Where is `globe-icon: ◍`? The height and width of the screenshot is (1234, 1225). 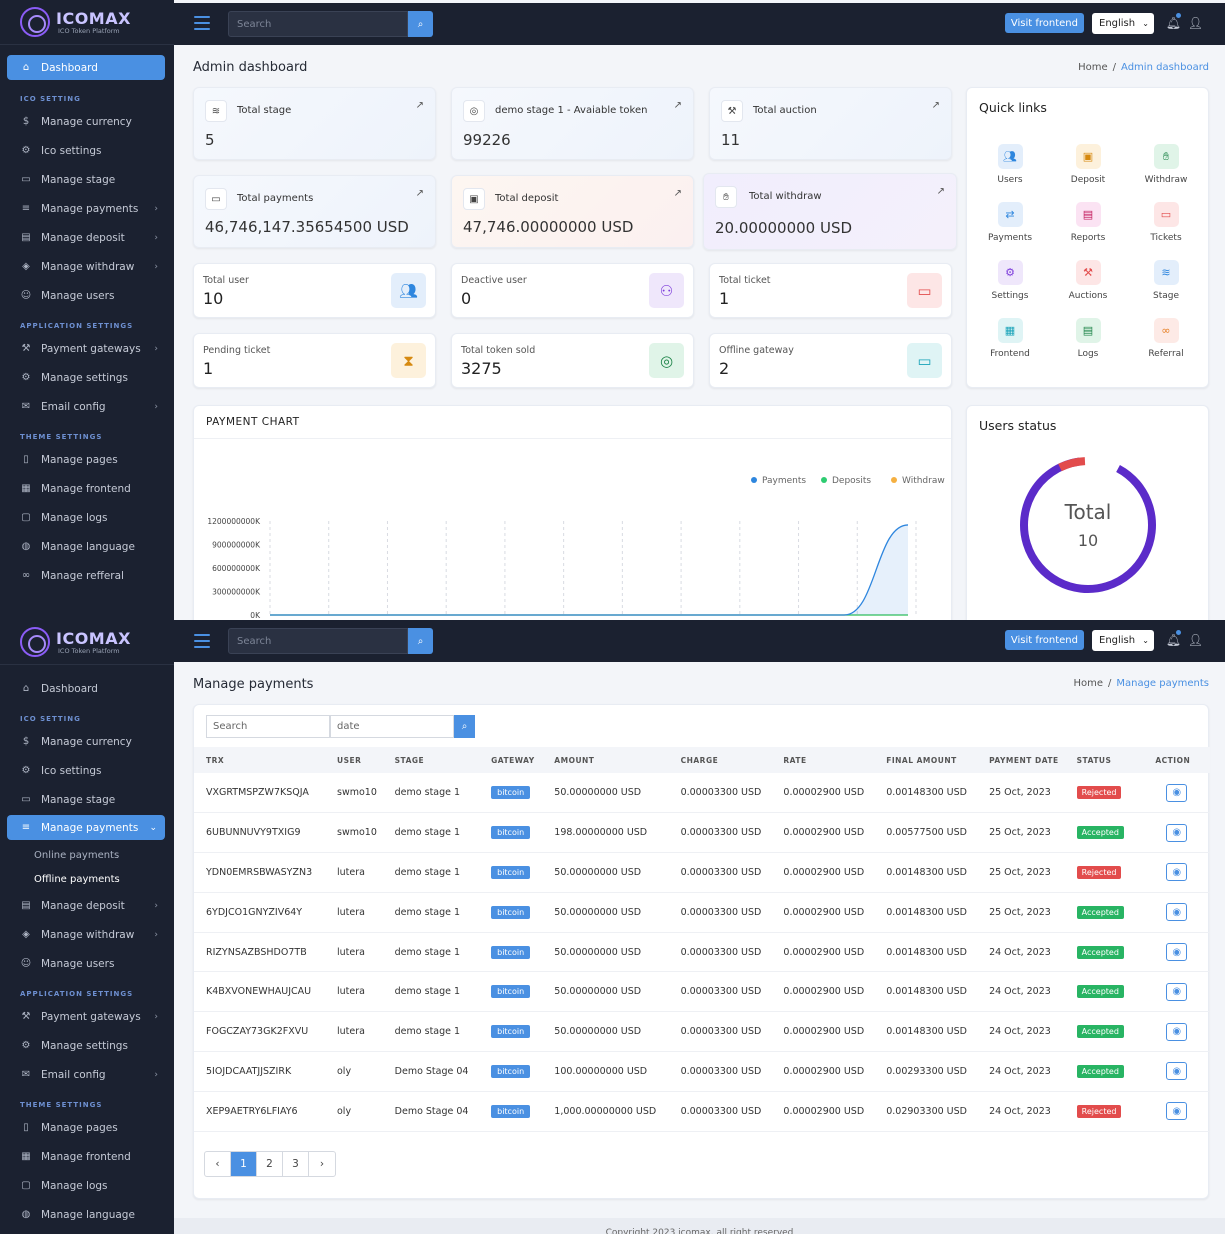 globe-icon: ◍ is located at coordinates (26, 1214).